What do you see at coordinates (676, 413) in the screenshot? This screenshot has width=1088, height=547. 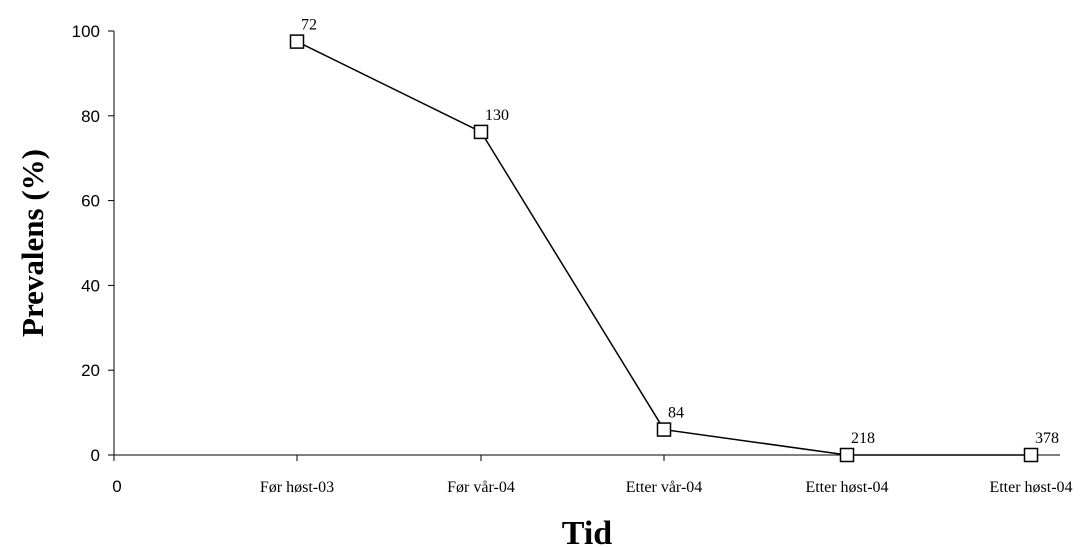 I see `data-label: 84` at bounding box center [676, 413].